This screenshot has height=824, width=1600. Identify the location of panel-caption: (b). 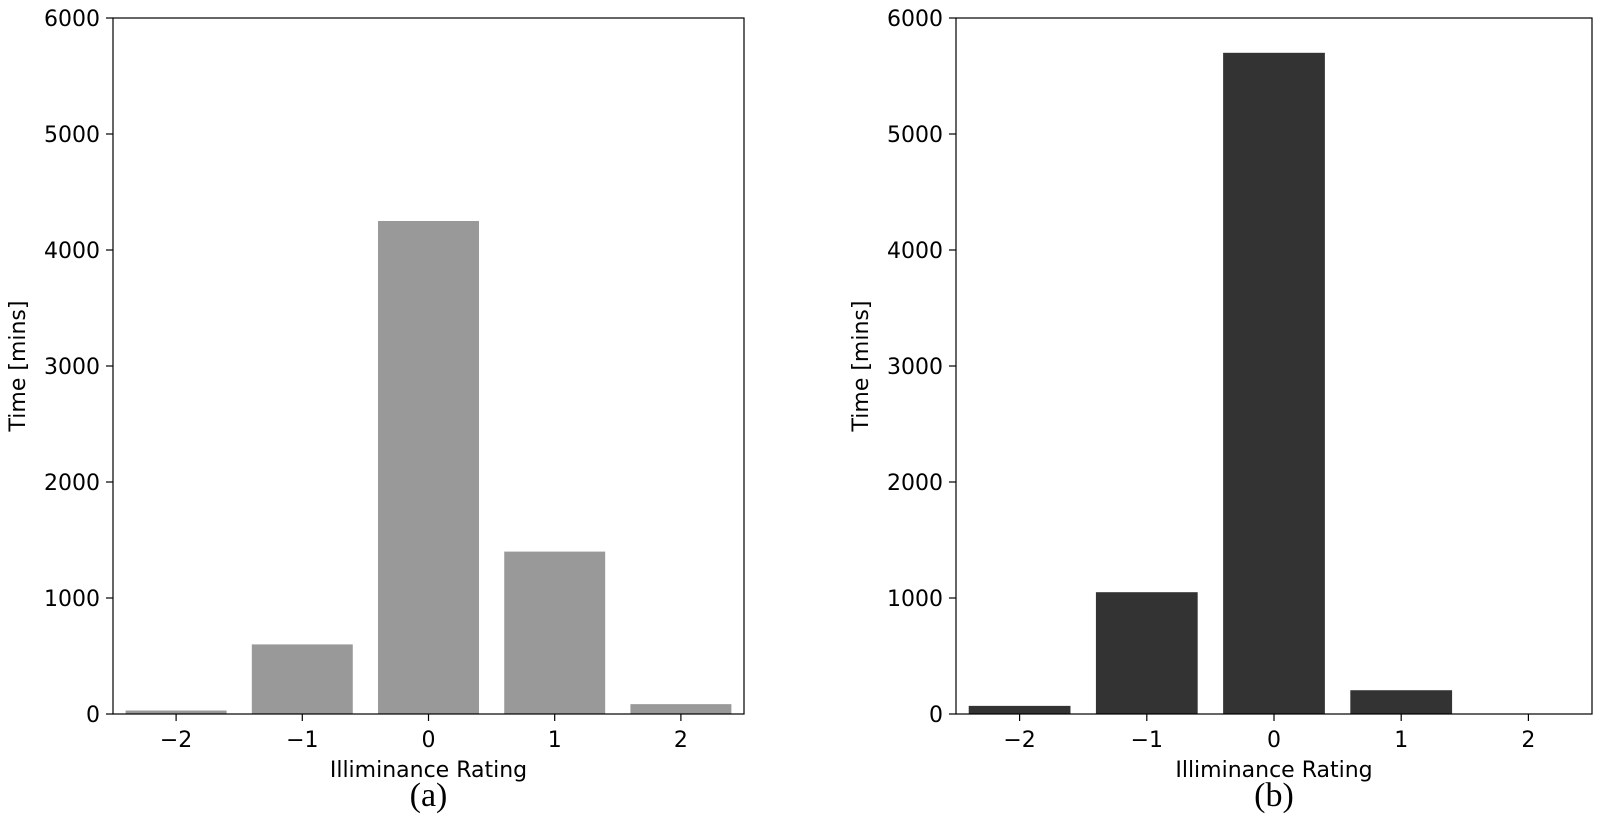
(1274, 795).